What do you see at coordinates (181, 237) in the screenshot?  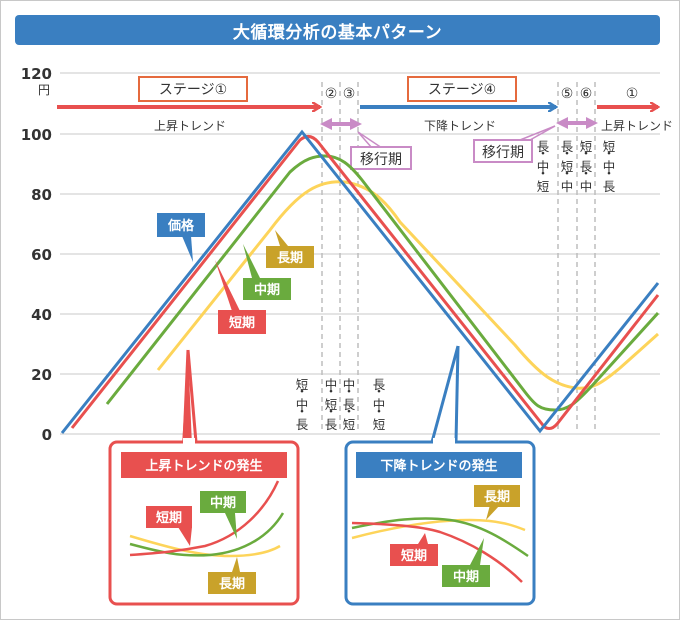 I see `price-callout: 価格` at bounding box center [181, 237].